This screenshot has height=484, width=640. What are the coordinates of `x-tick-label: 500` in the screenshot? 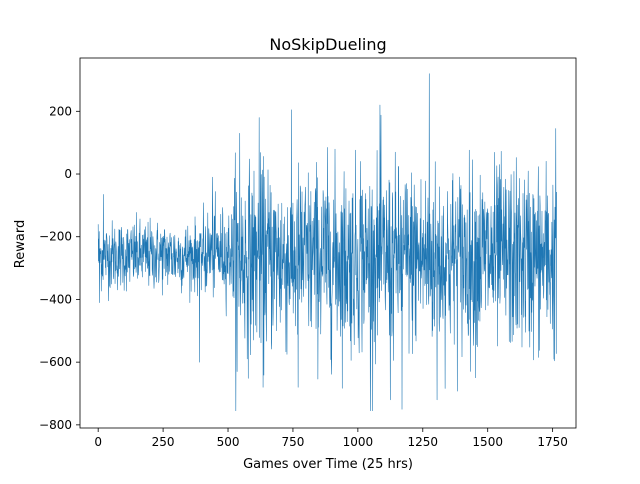 It's located at (228, 442).